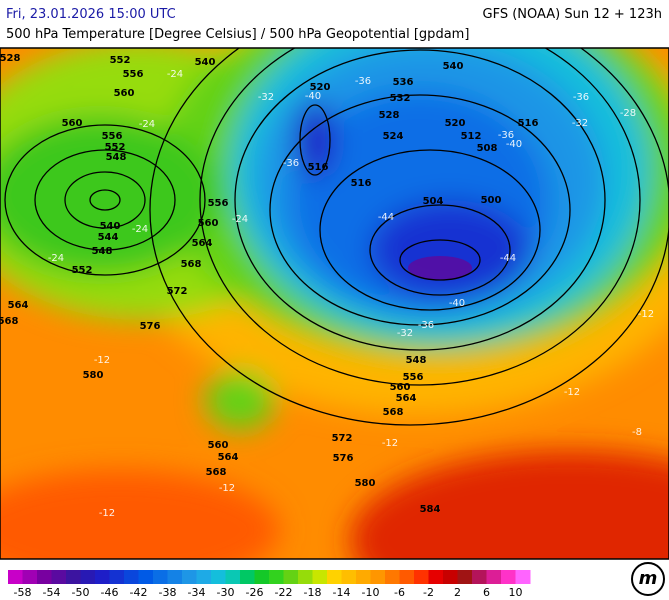  Describe the element at coordinates (342, 438) in the screenshot. I see `geopotential-label: 572` at that location.